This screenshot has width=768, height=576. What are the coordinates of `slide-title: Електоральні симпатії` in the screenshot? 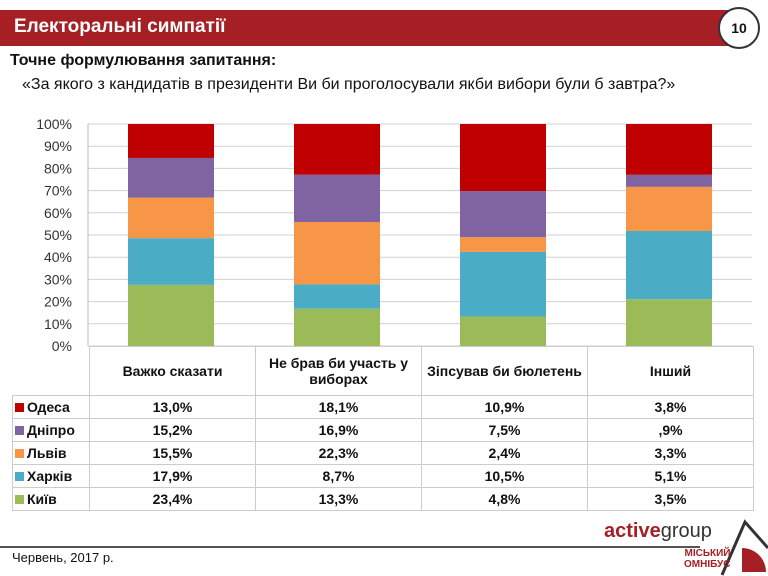 It's located at (120, 26).